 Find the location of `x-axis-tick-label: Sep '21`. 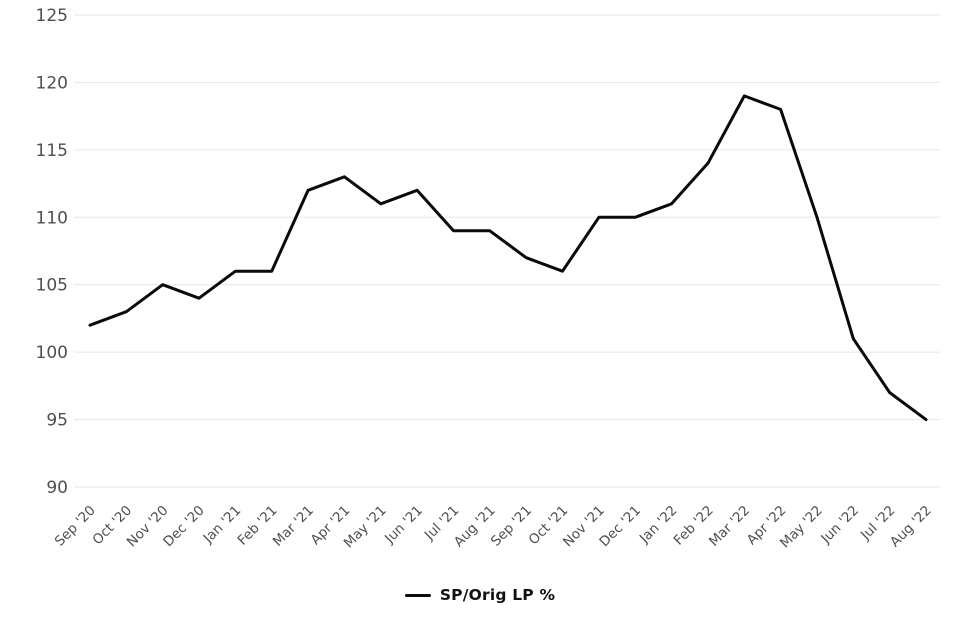

x-axis-tick-label: Sep '21 is located at coordinates (511, 526).